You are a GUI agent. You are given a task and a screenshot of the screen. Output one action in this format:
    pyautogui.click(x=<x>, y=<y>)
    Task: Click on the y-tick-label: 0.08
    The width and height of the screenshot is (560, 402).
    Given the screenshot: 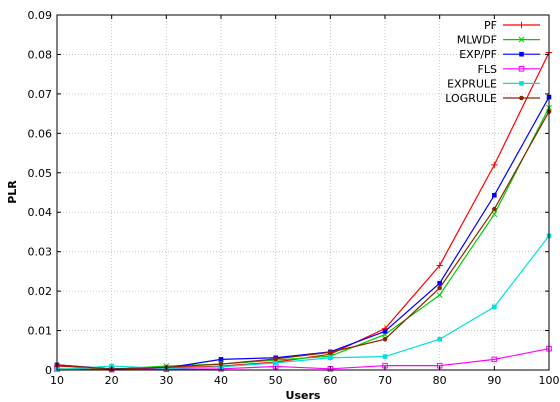 What is the action you would take?
    pyautogui.click(x=40, y=54)
    